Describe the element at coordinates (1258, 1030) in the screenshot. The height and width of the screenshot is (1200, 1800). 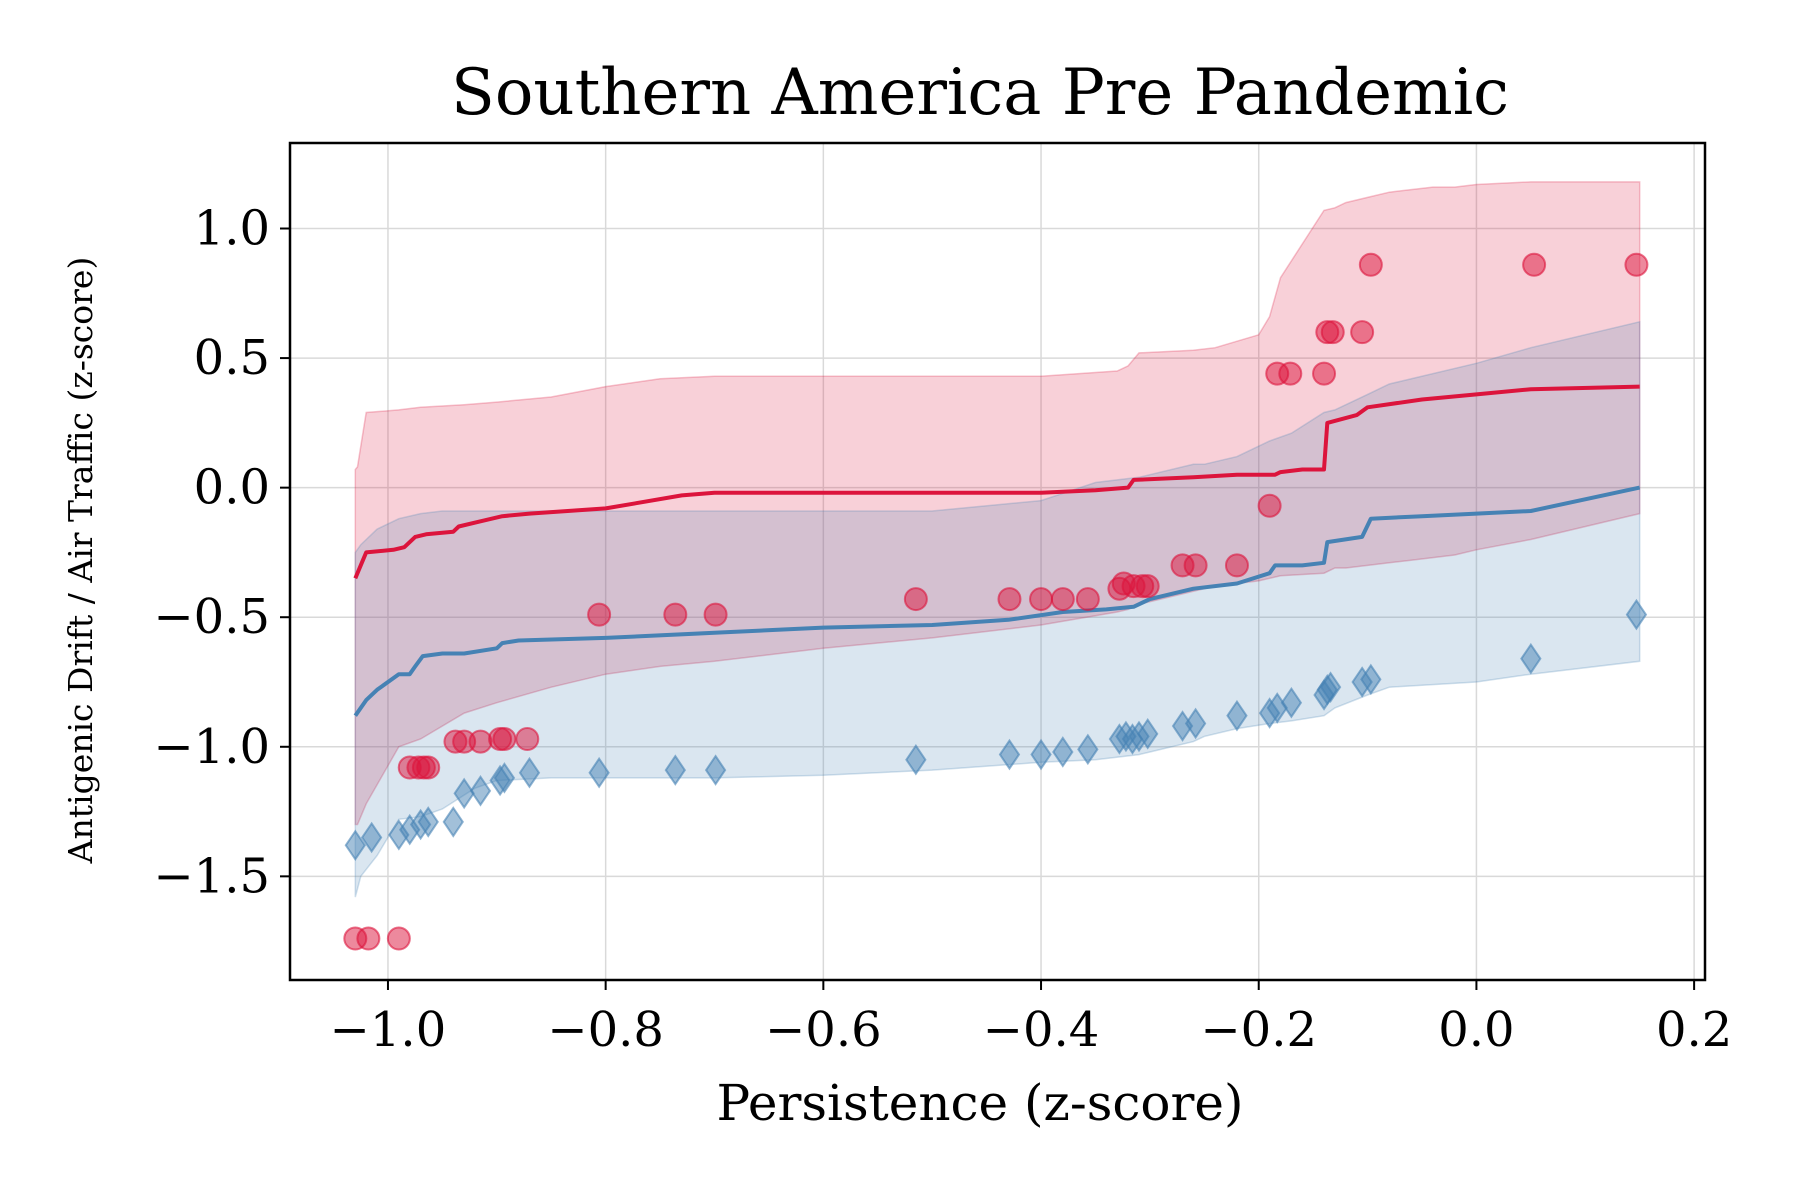
I see `x-tick-label: −0.2` at that location.